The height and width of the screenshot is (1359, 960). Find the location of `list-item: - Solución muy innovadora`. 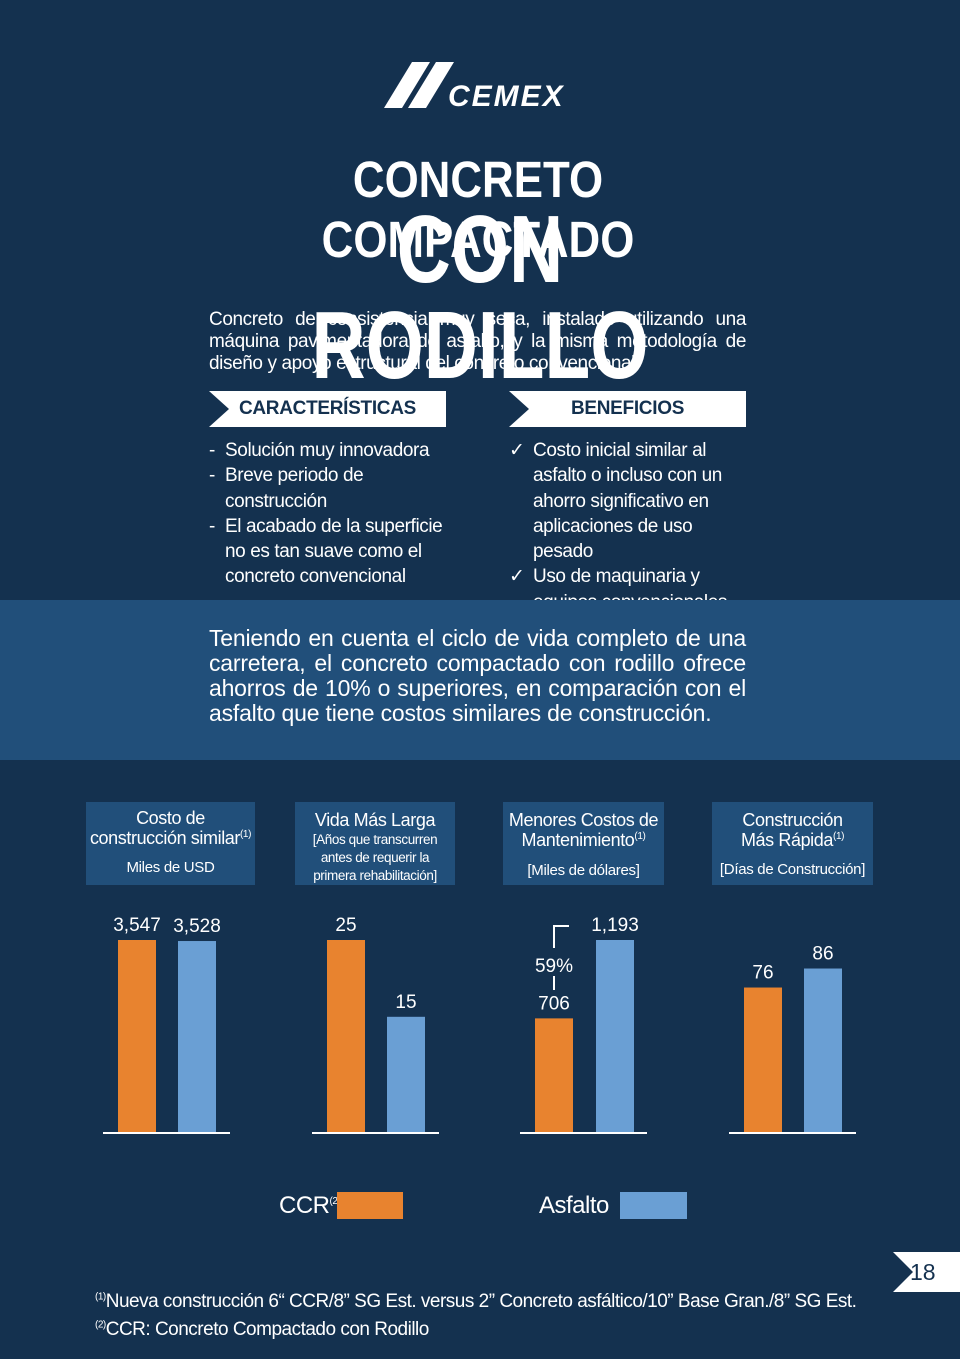

list-item: - Solución muy innovadora is located at coordinates (339, 450).